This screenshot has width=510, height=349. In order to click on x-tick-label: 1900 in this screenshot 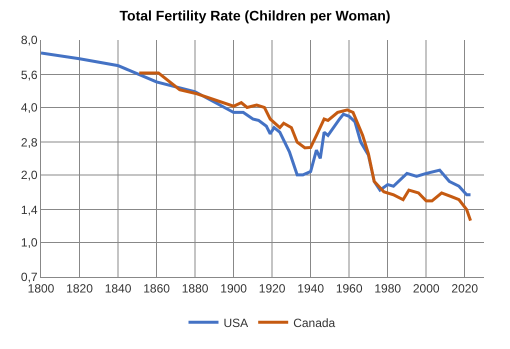, I will do `click(234, 288)`.